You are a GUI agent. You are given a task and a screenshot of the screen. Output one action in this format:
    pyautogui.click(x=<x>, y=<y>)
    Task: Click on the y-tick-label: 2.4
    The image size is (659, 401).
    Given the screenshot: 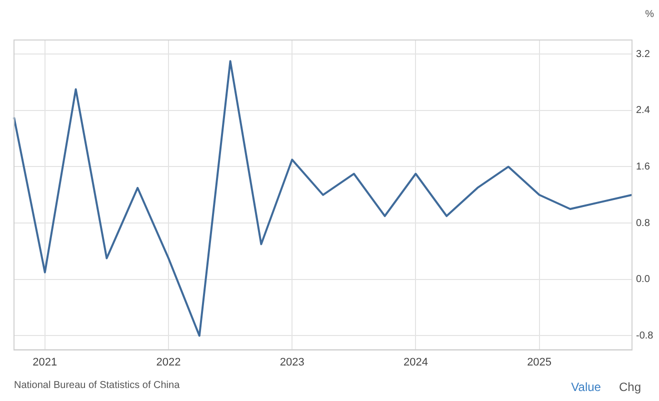 What is the action you would take?
    pyautogui.click(x=643, y=110)
    